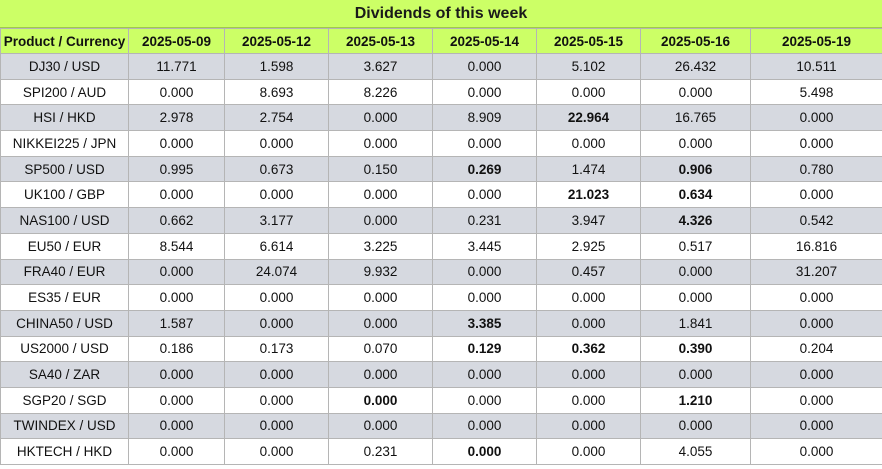  What do you see at coordinates (588, 246) in the screenshot?
I see `dividend-value-cell: 2.925` at bounding box center [588, 246].